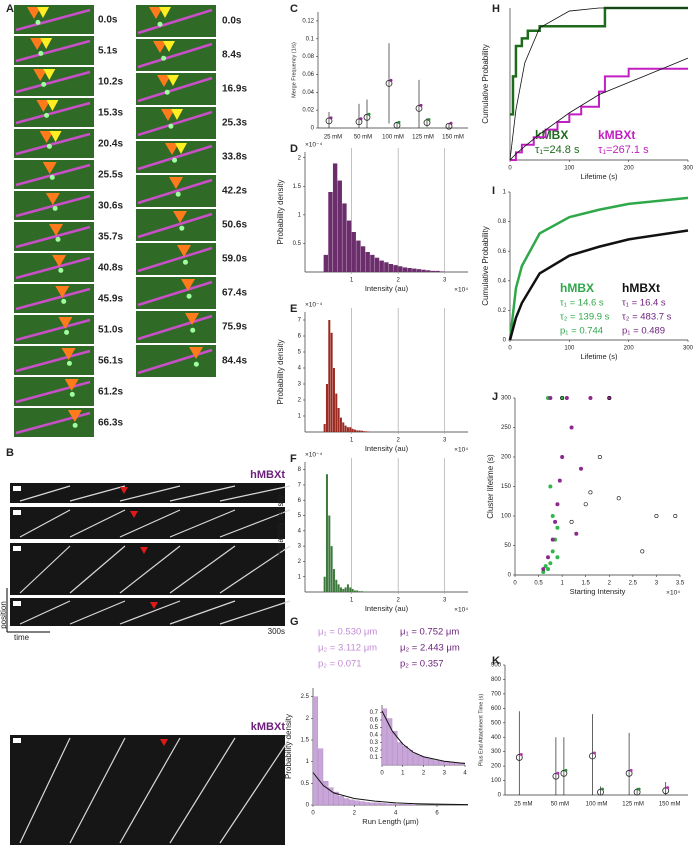  Describe the element at coordinates (562, 584) in the screenshot. I see `x-tick-label: 1` at that location.